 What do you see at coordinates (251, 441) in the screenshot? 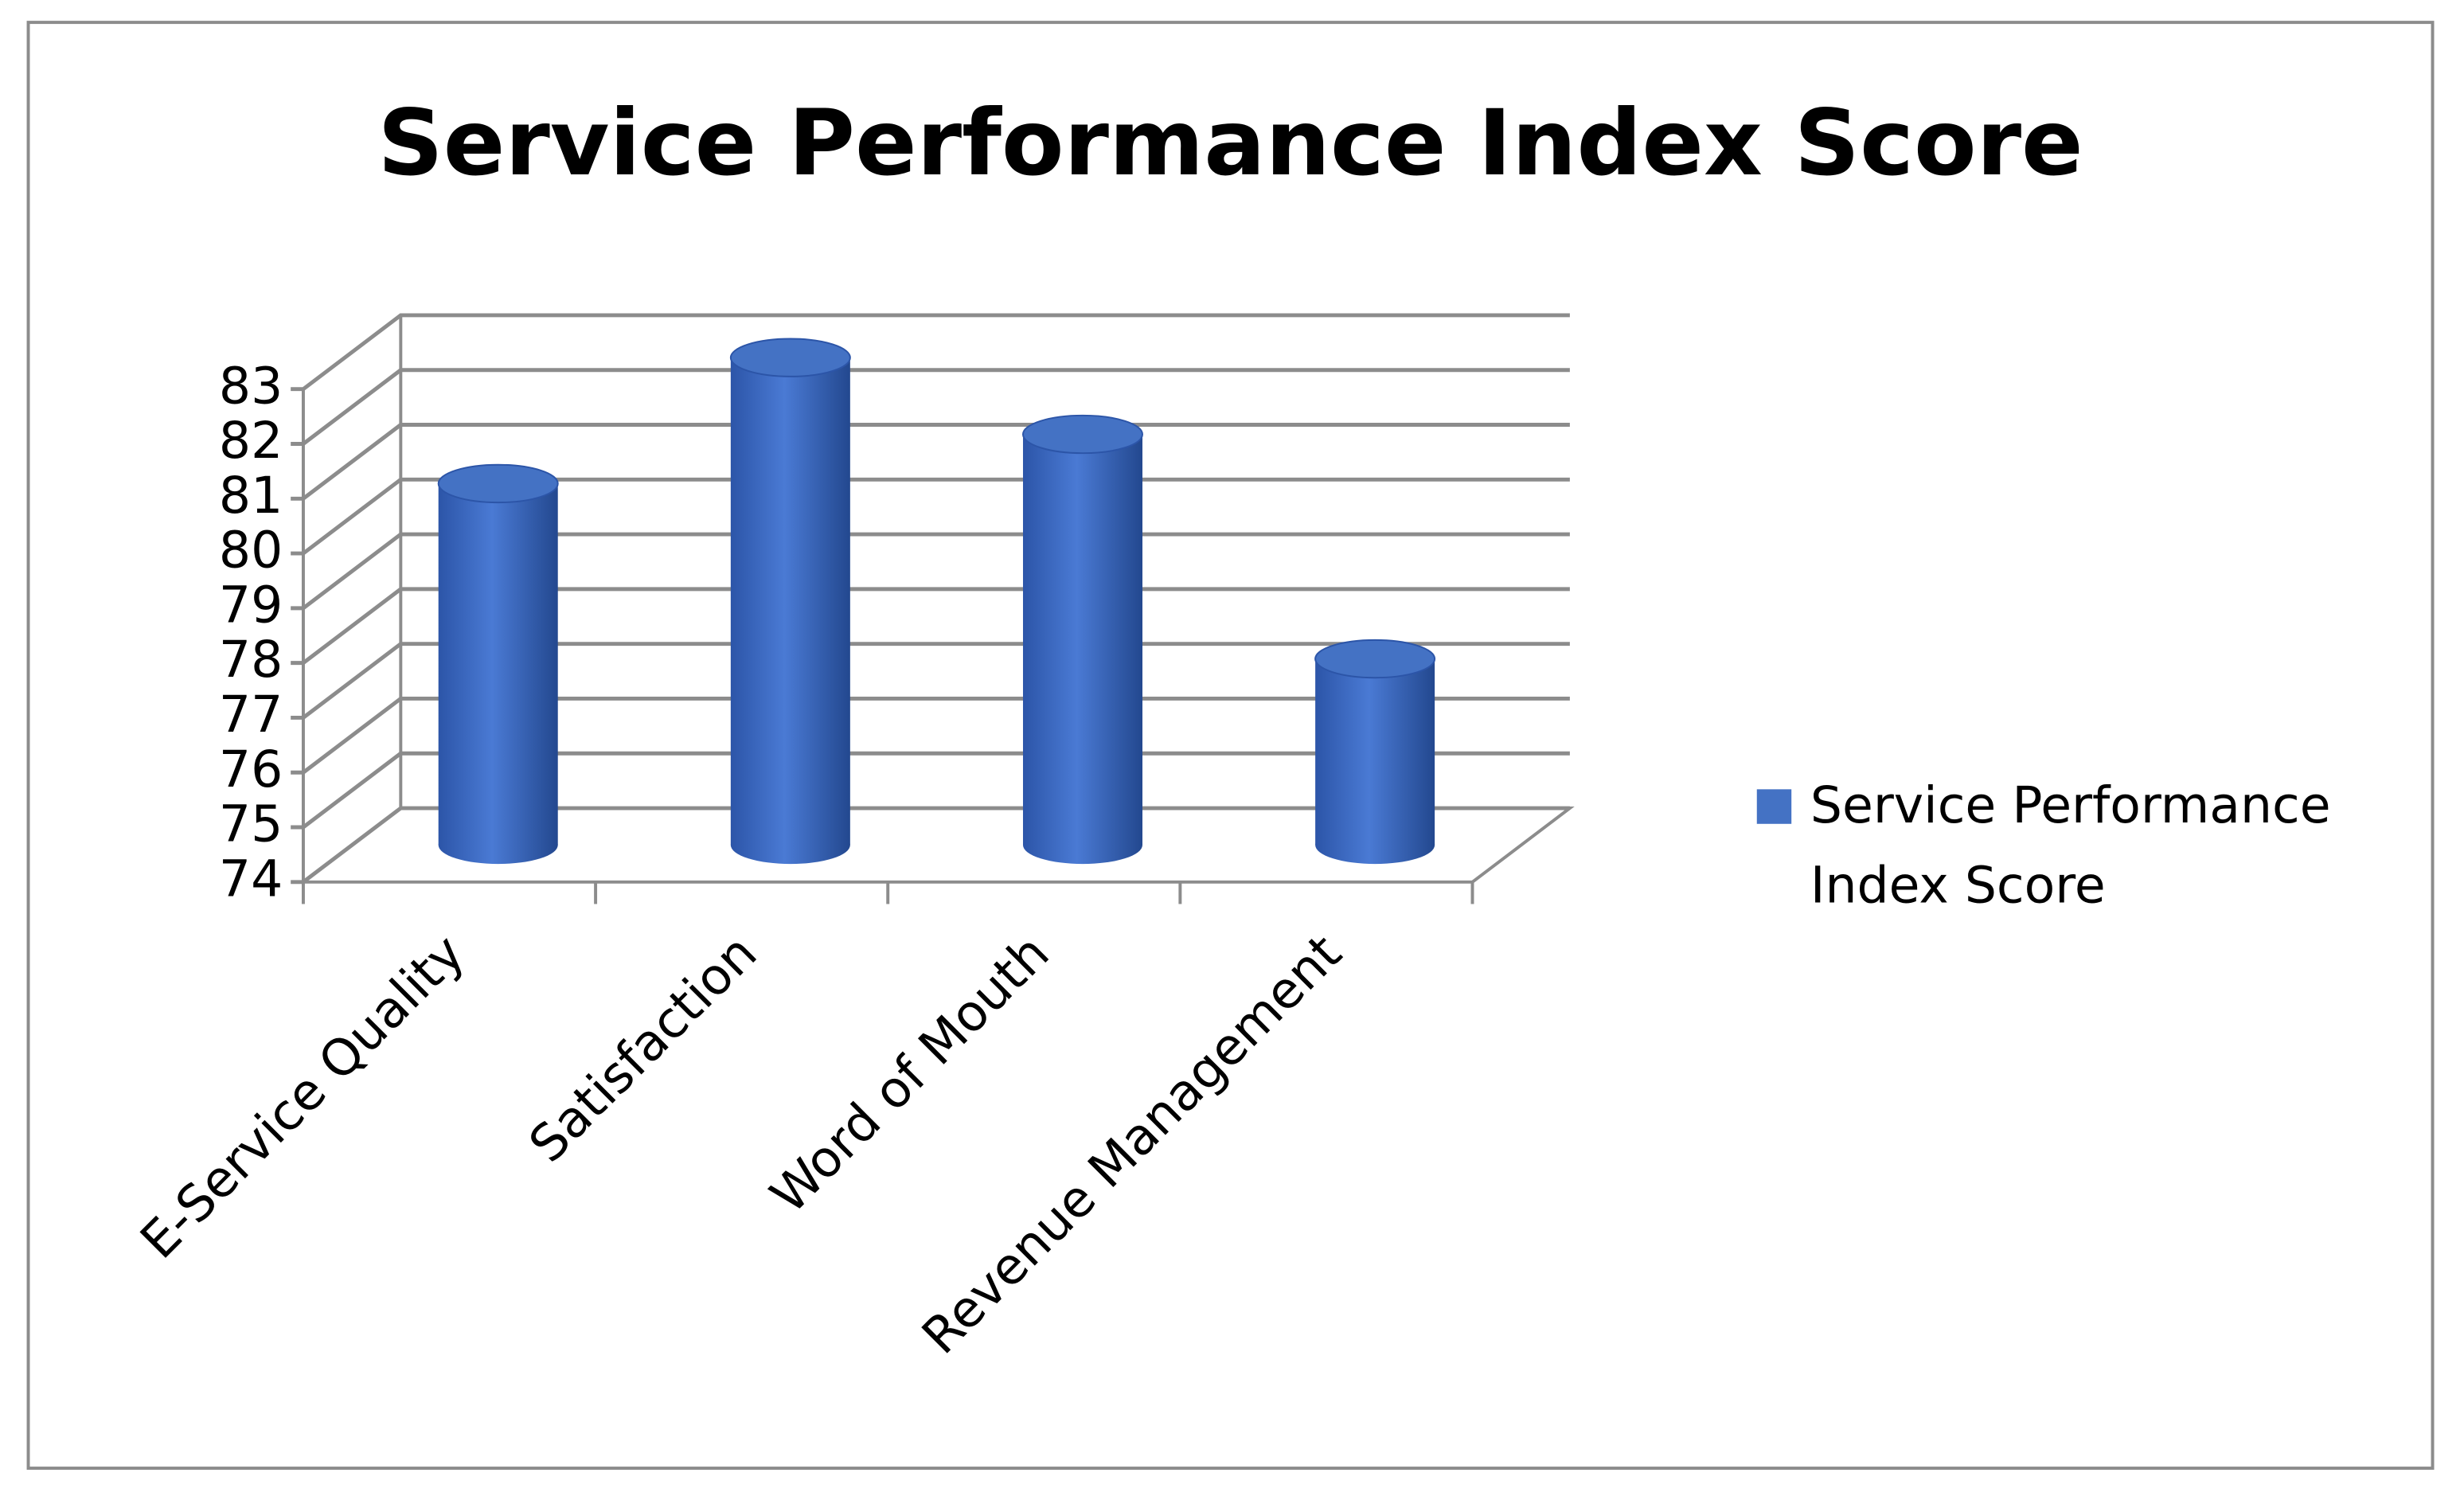
I see `y-tick-label: 82` at bounding box center [251, 441].